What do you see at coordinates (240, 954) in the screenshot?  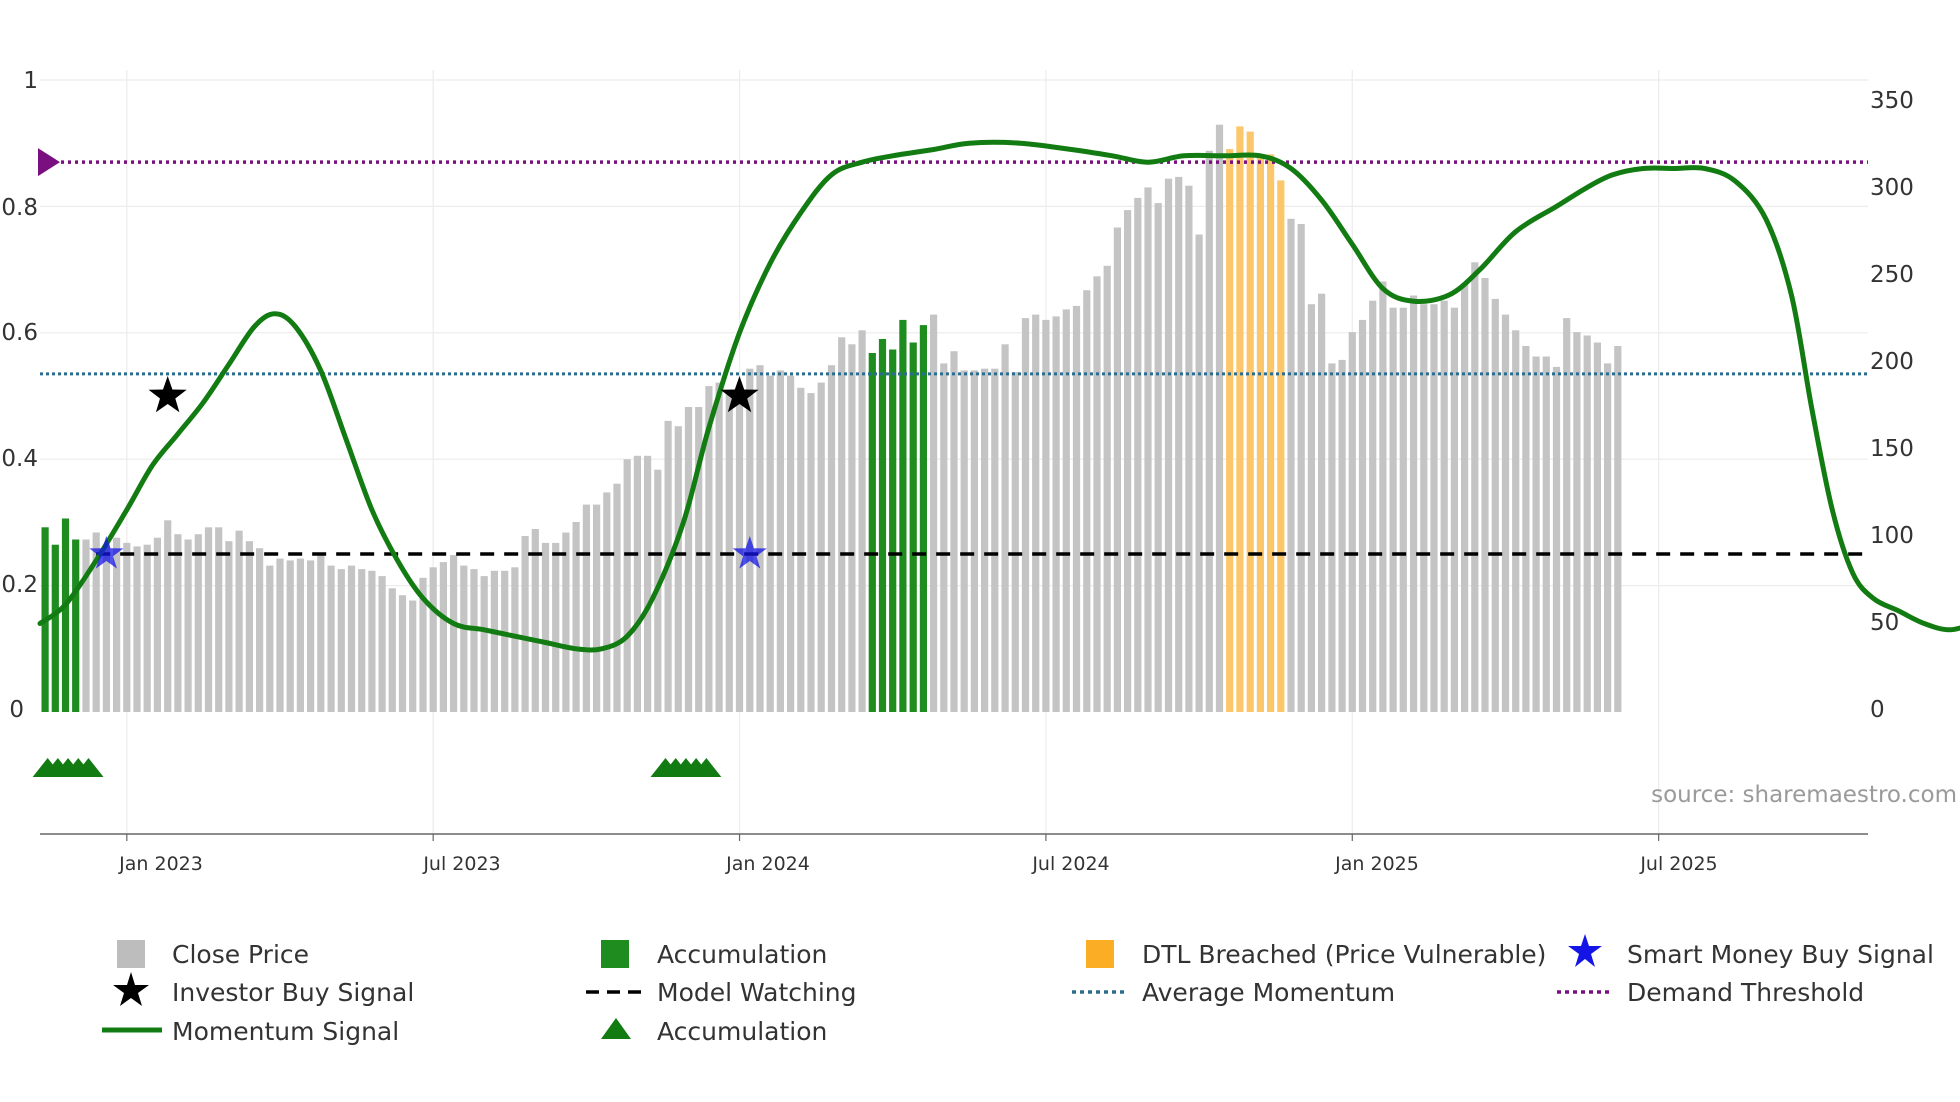 I see `legend-close-price: Close Price` at bounding box center [240, 954].